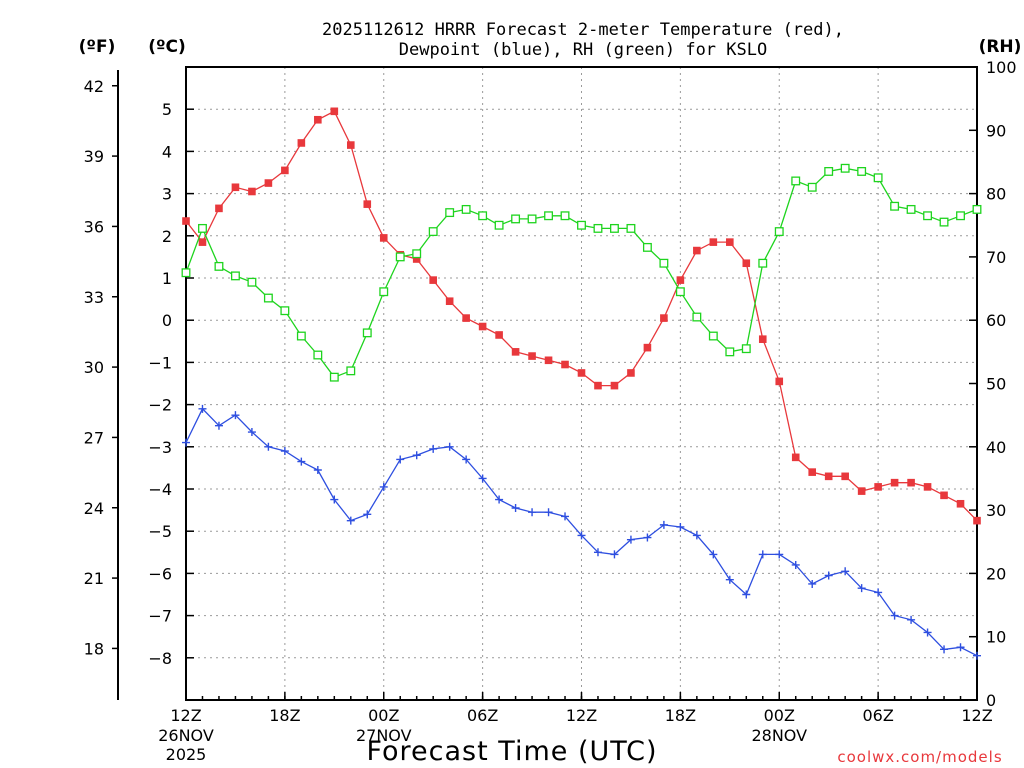 This screenshot has width=1024, height=768. I want to click on celsius-tick-label: 1, so click(167, 278).